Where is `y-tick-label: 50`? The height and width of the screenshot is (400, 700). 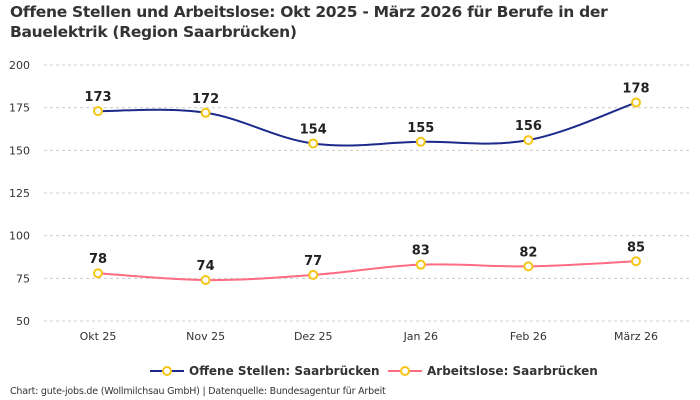 y-tick-label: 50 is located at coordinates (23, 321).